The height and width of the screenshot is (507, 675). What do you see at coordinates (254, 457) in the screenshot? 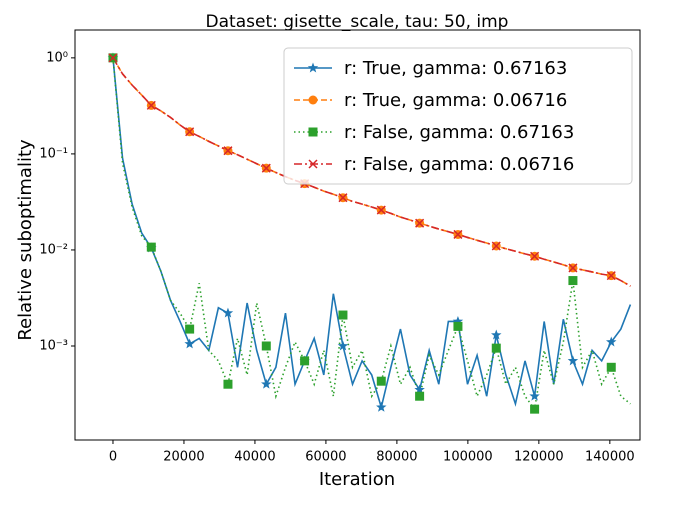
I see `x-tick-label: 40000` at bounding box center [254, 457].